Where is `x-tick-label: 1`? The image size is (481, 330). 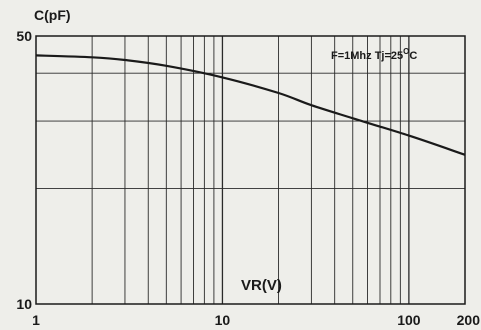
x-tick-label: 1 is located at coordinates (36, 320).